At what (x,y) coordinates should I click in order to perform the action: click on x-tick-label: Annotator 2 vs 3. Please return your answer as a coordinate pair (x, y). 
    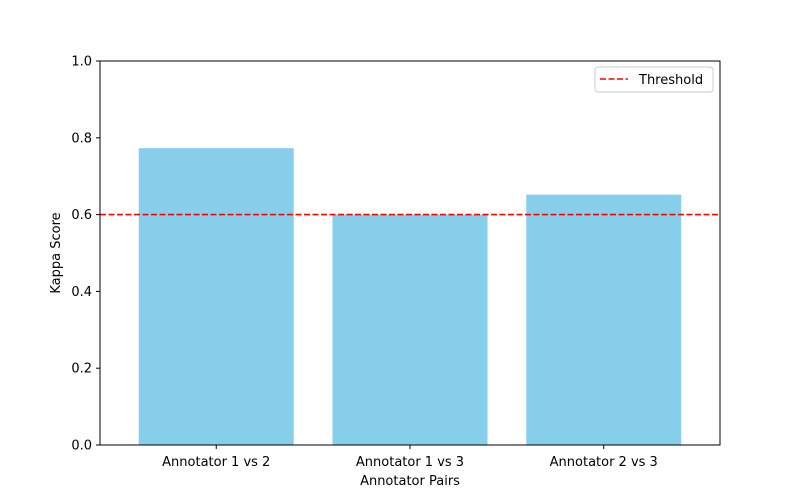
    Looking at the image, I should click on (604, 462).